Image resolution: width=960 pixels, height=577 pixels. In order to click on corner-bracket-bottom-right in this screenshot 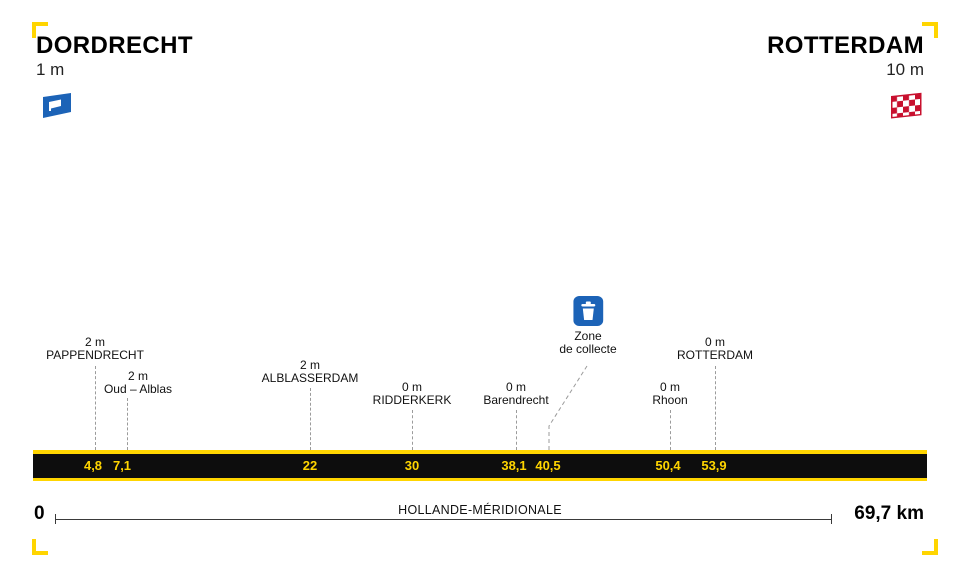, I will do `click(930, 547)`.